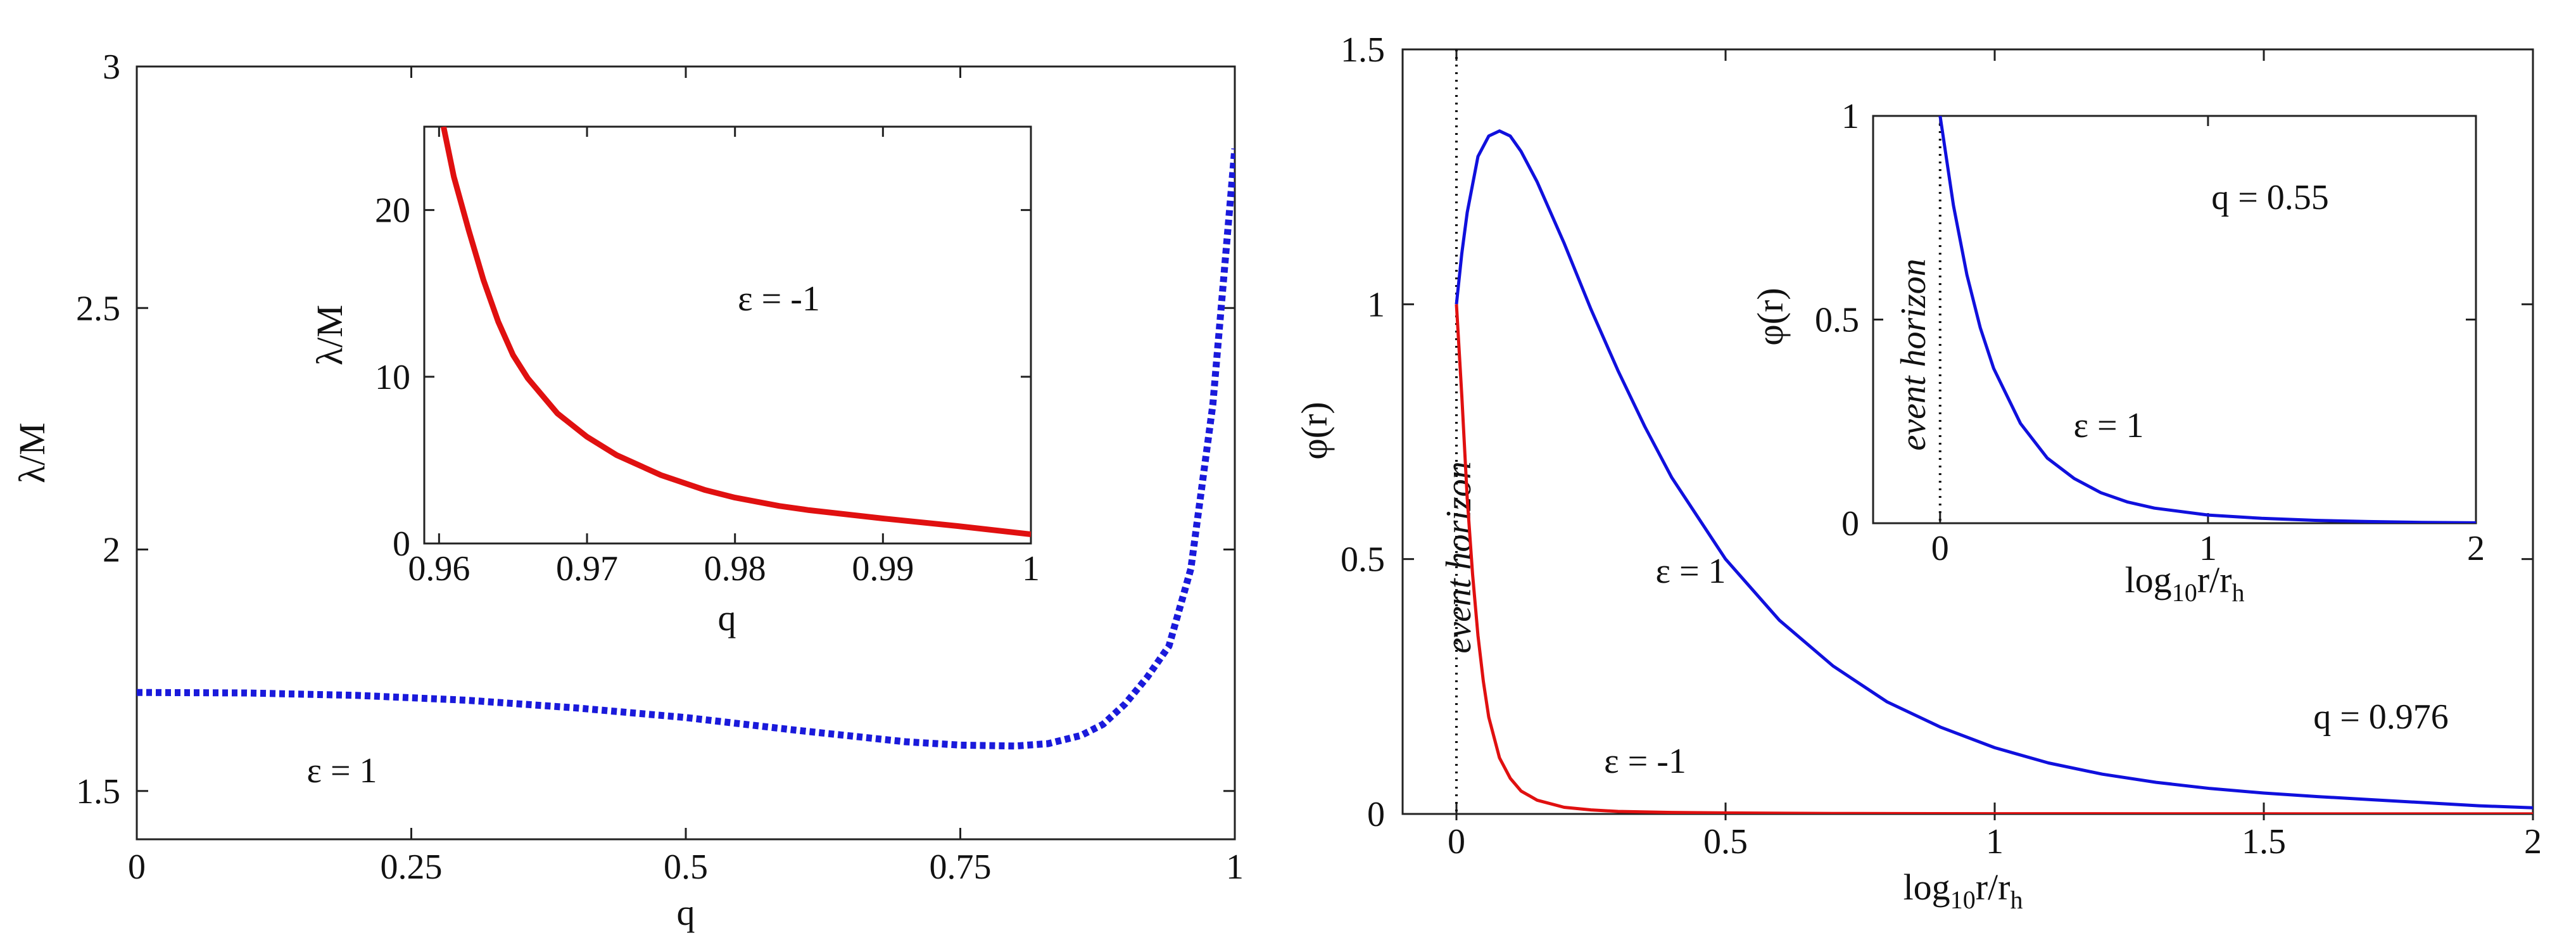 The height and width of the screenshot is (940, 2576). I want to click on x-tick-label: 0.75, so click(961, 867).